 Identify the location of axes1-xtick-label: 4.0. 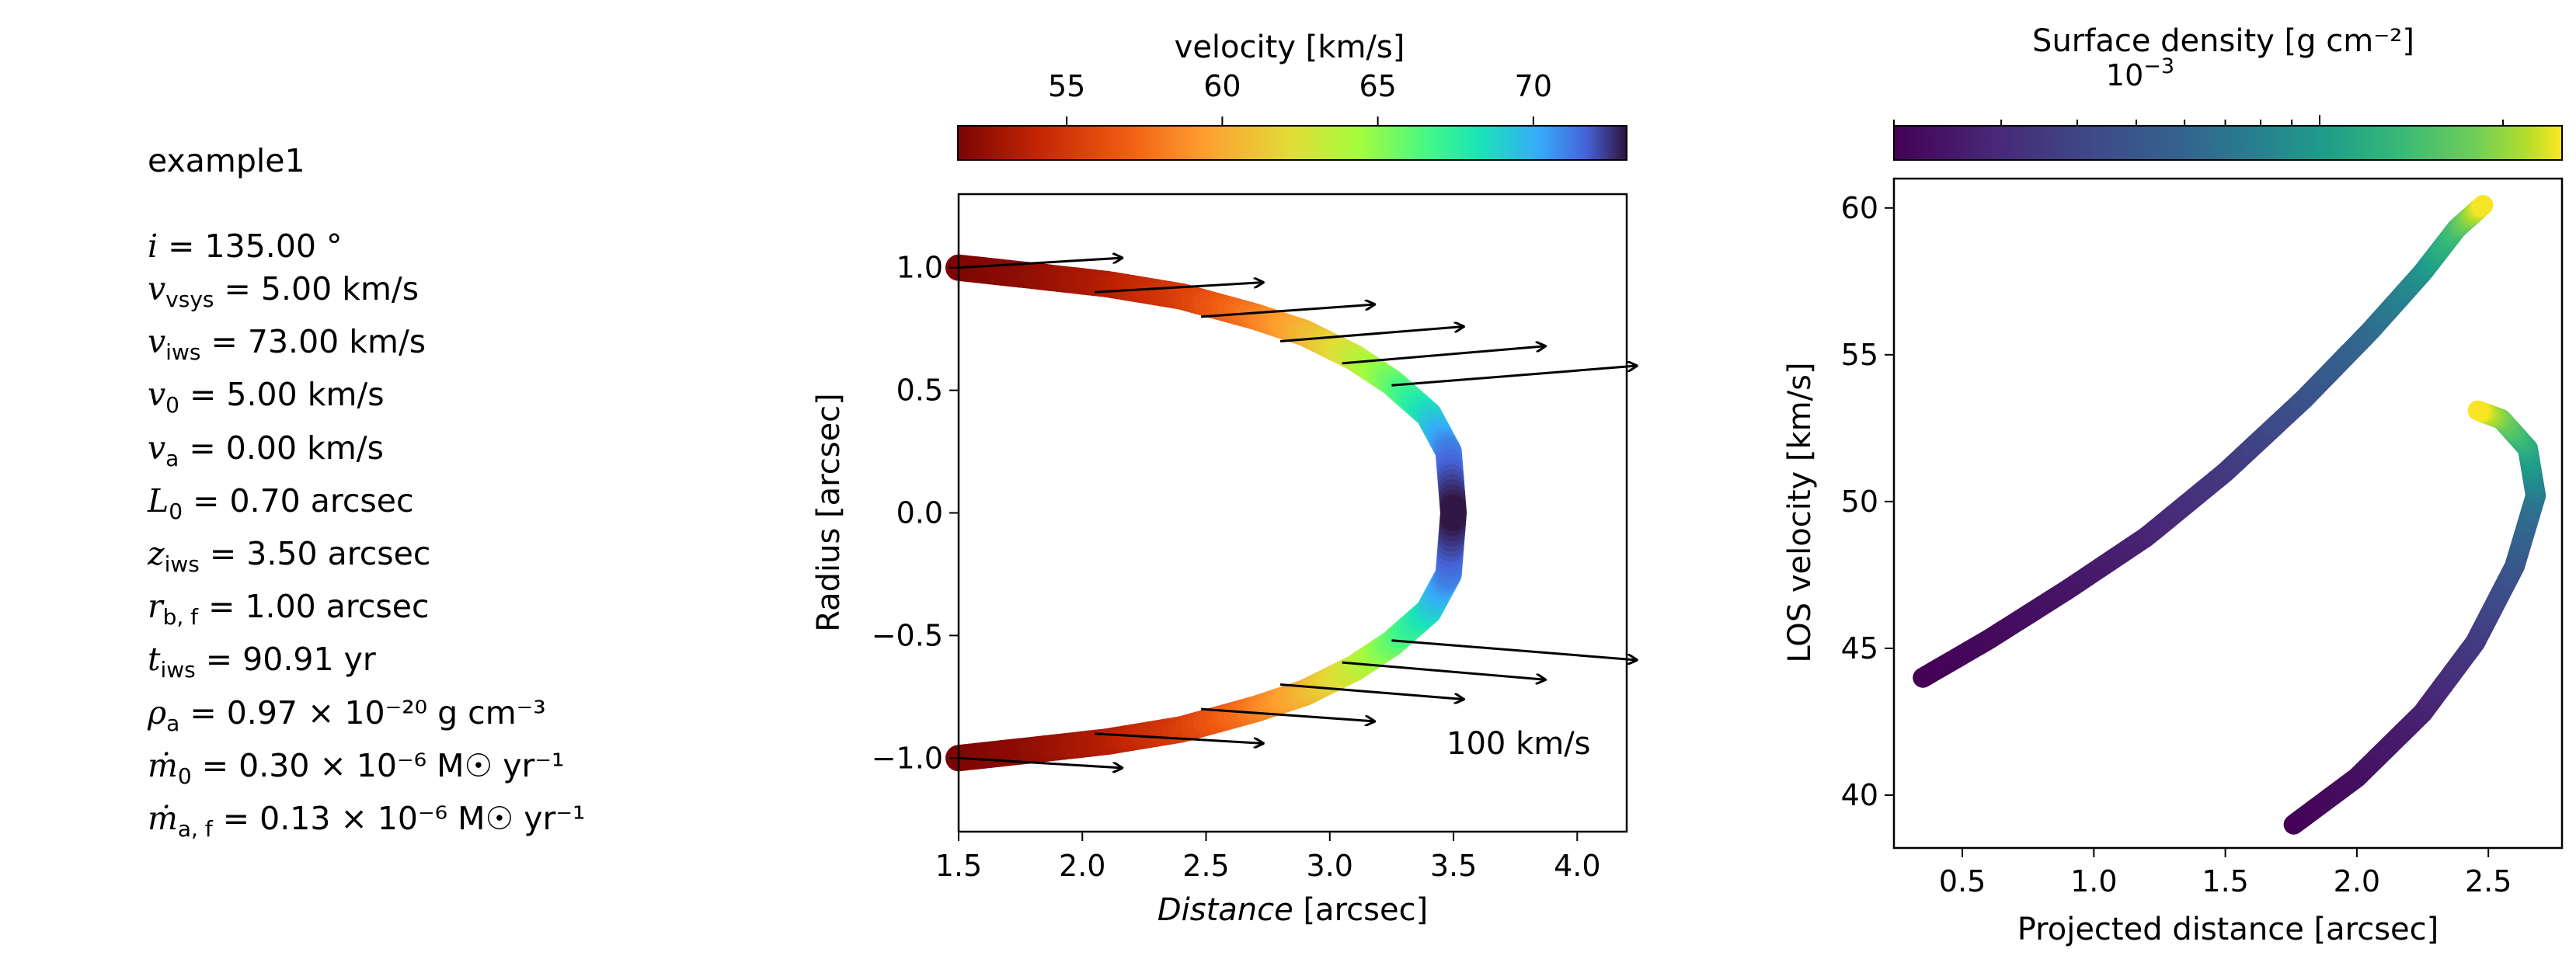
(1577, 866).